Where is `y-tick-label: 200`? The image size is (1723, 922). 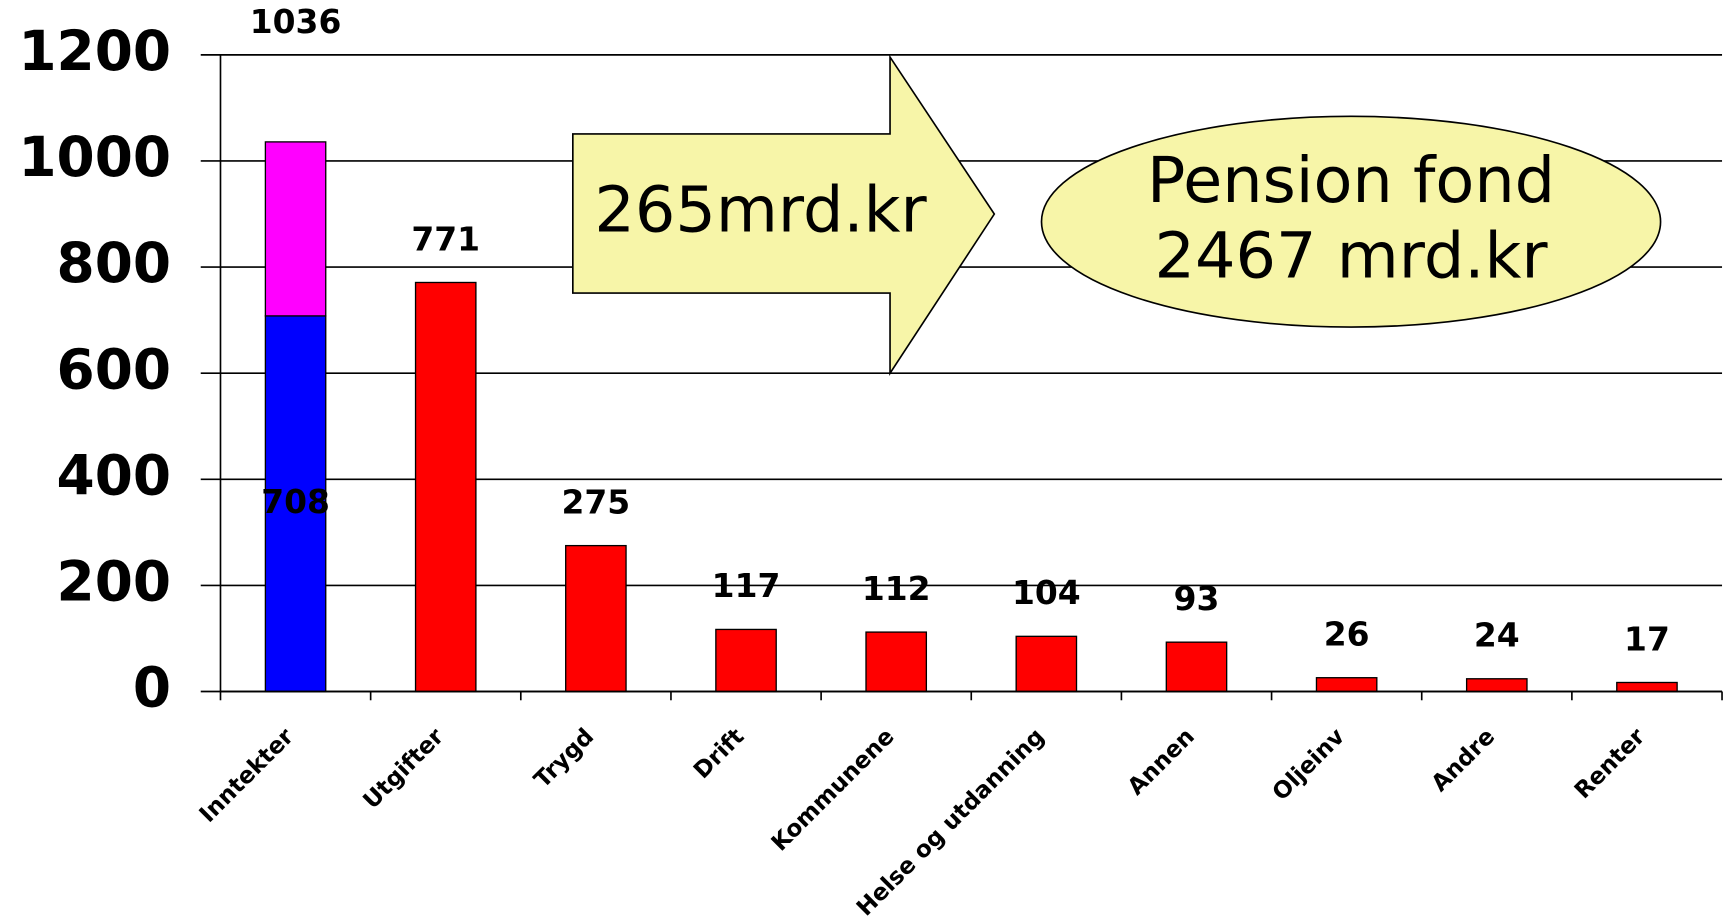 y-tick-label: 200 is located at coordinates (114, 582).